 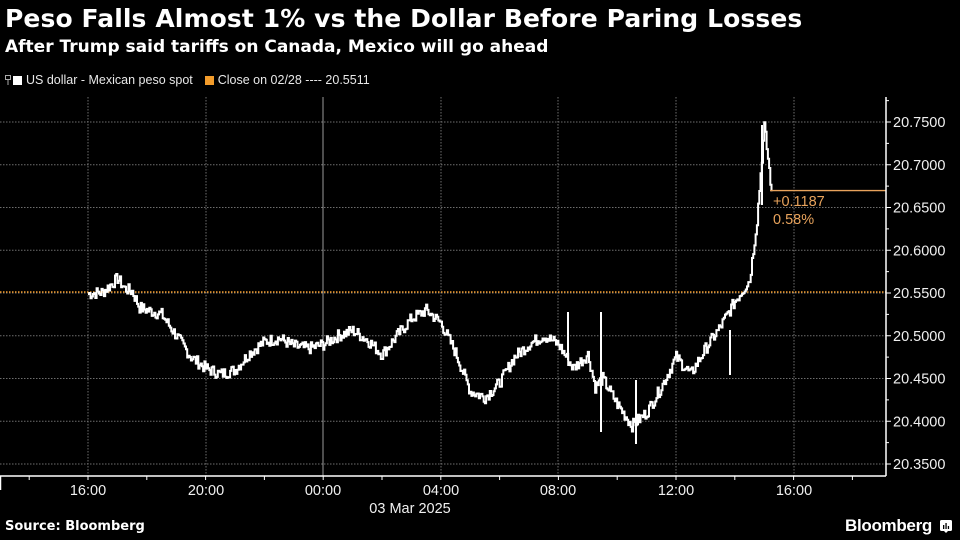 What do you see at coordinates (919, 465) in the screenshot?
I see `svg-text: 20.3500` at bounding box center [919, 465].